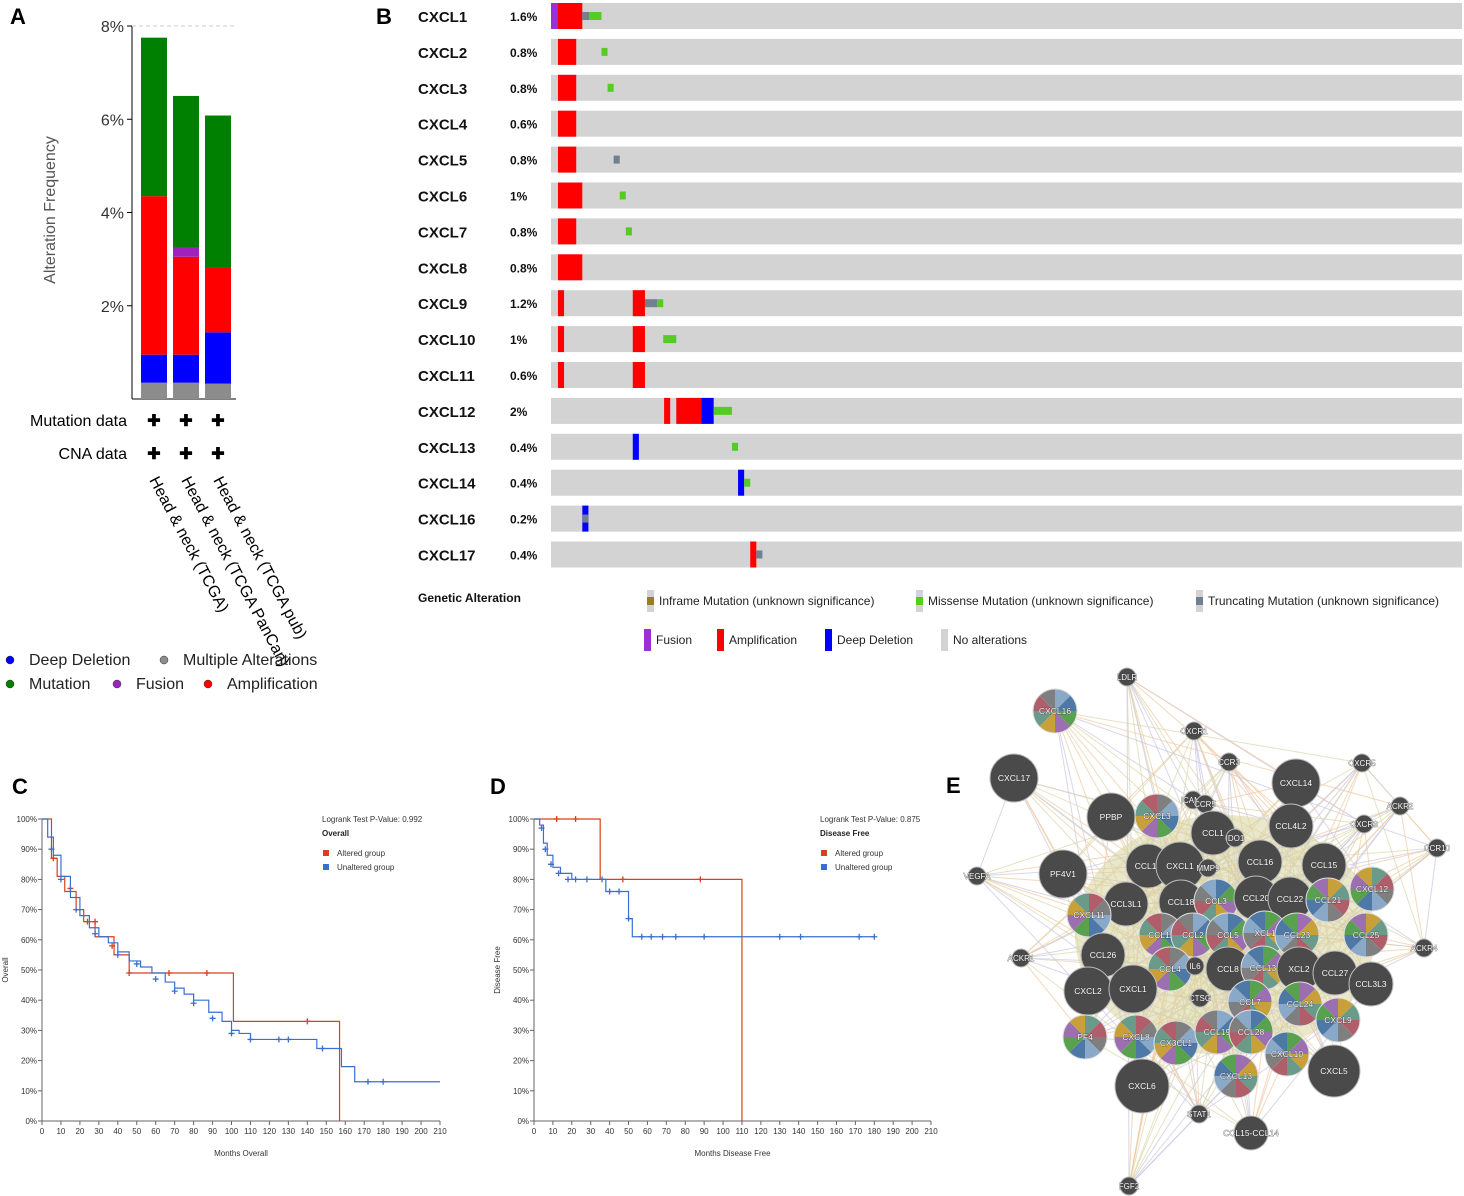  I want to click on network-edge, so click(1393, 855).